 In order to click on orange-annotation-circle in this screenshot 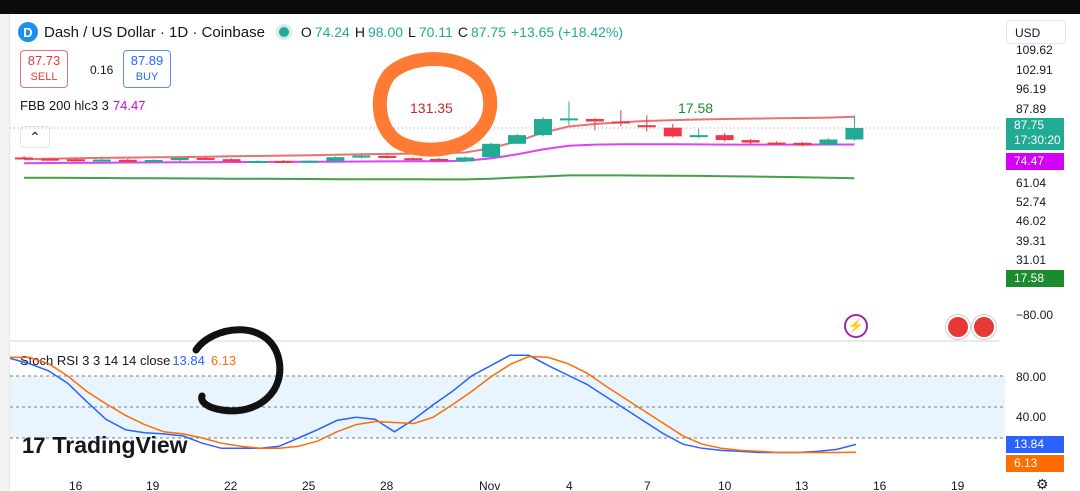, I will do `click(435, 104)`.